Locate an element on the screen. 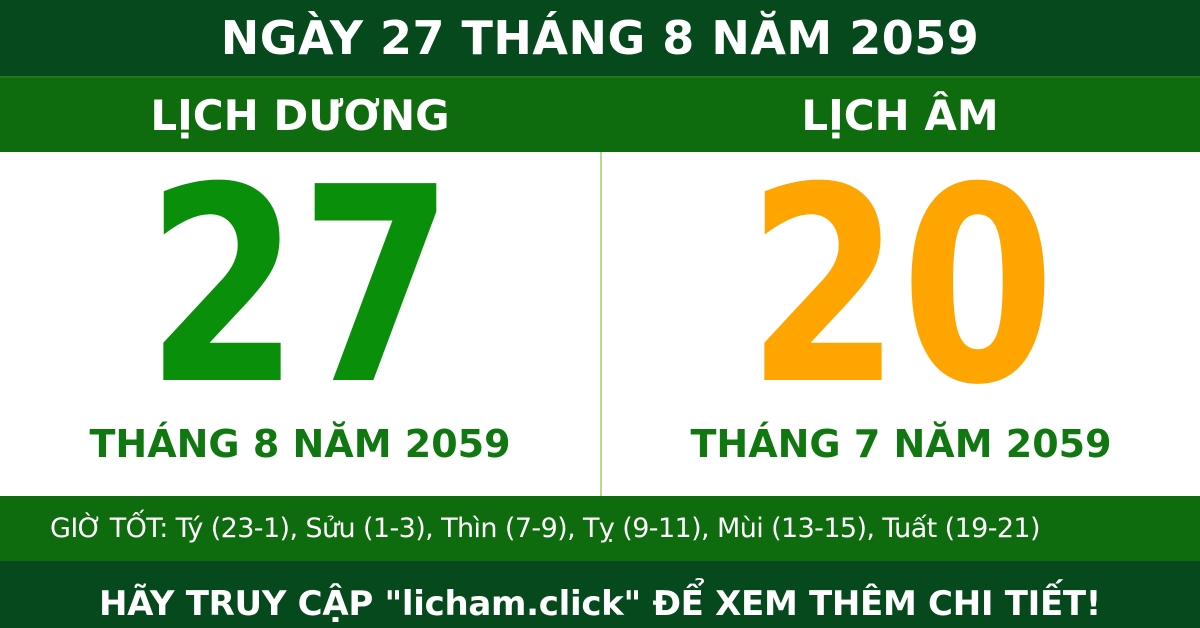 This screenshot has height=628, width=1200. lunar-day-digits: 20 is located at coordinates (901, 286).